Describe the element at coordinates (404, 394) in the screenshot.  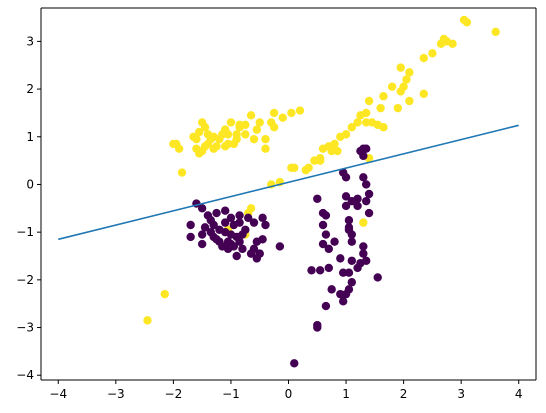
I see `x-tick-label: 2` at that location.